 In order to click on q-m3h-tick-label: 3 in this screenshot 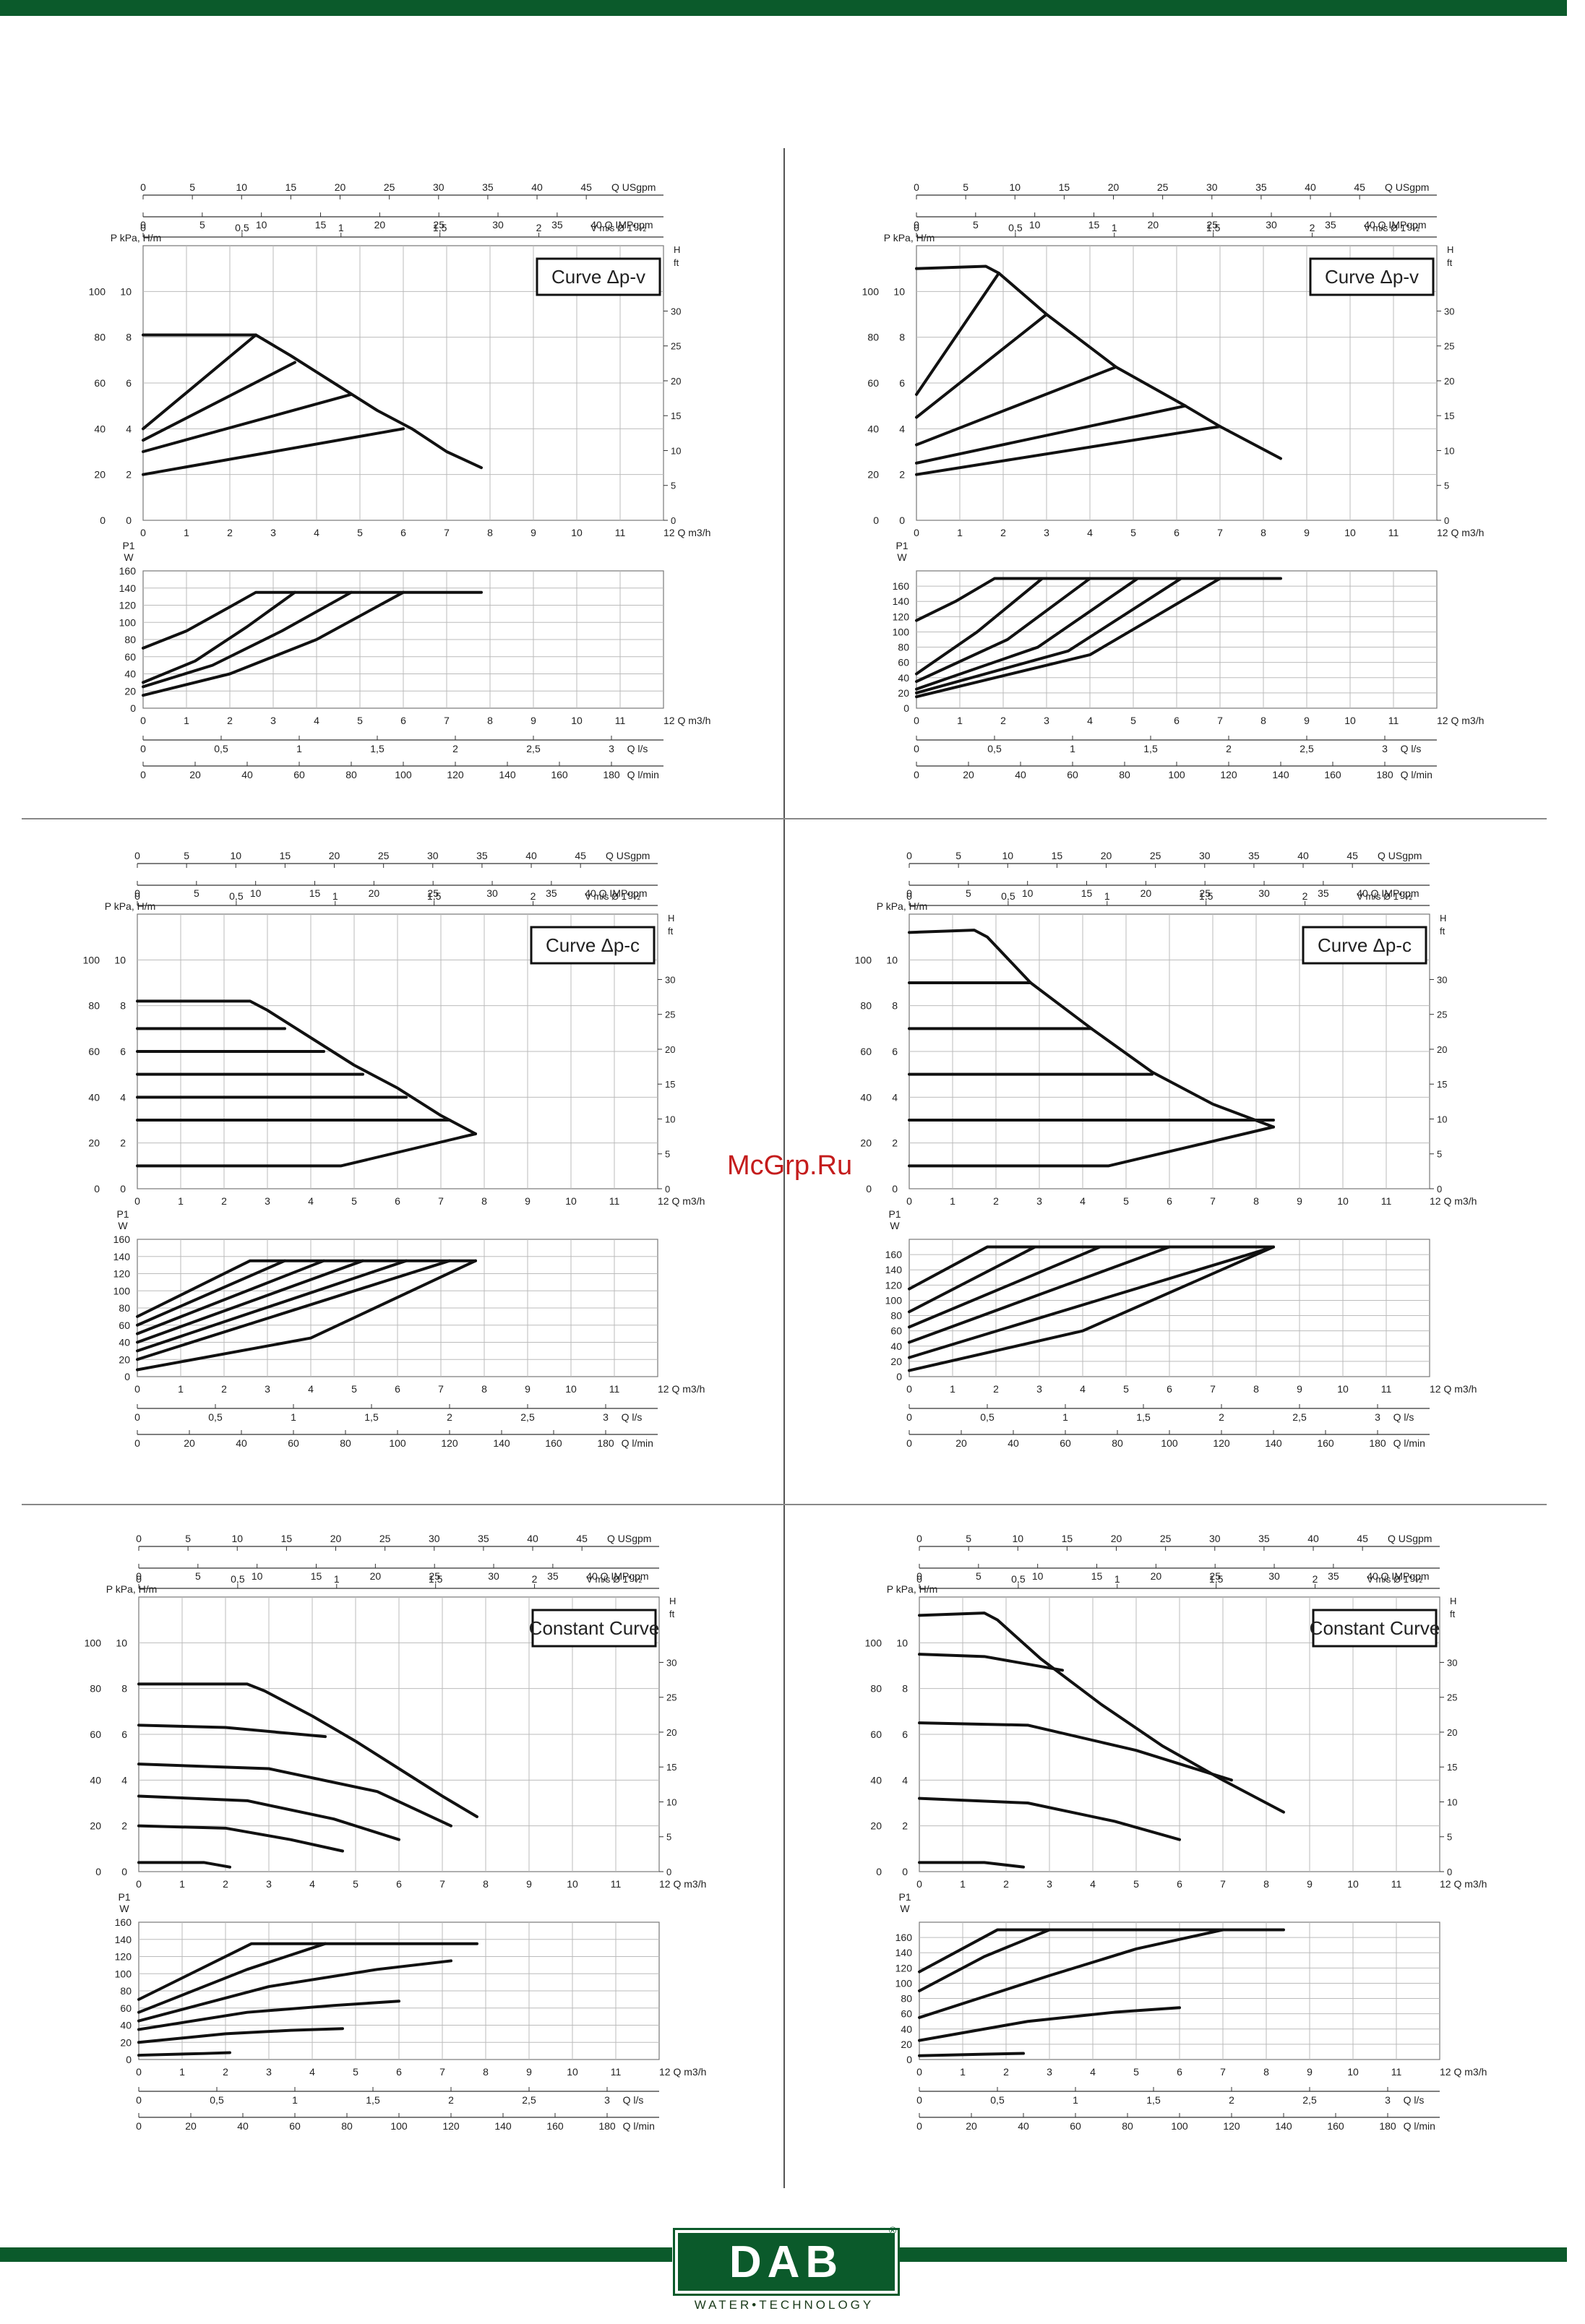, I will do `click(267, 1201)`.